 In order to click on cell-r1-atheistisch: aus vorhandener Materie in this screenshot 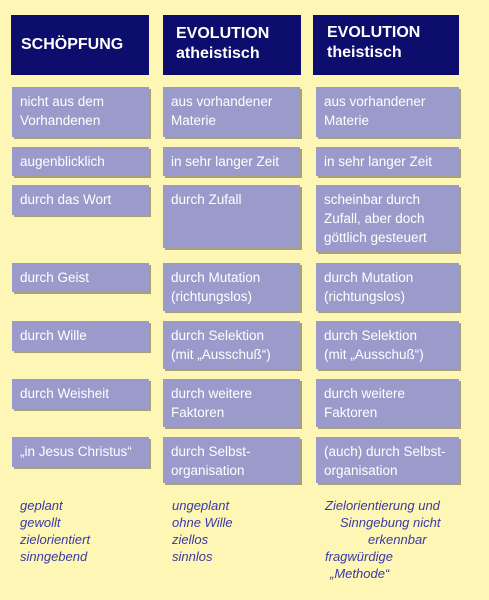, I will do `click(231, 112)`.